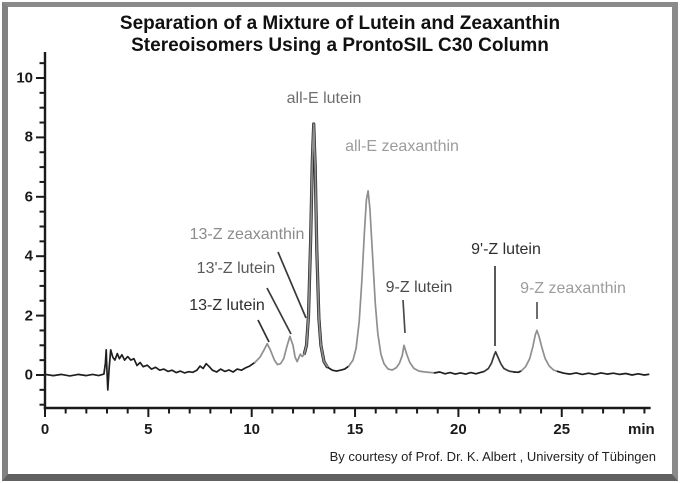 The image size is (680, 483). Describe the element at coordinates (419, 287) in the screenshot. I see `peak-label: 9-Z lutein` at that location.